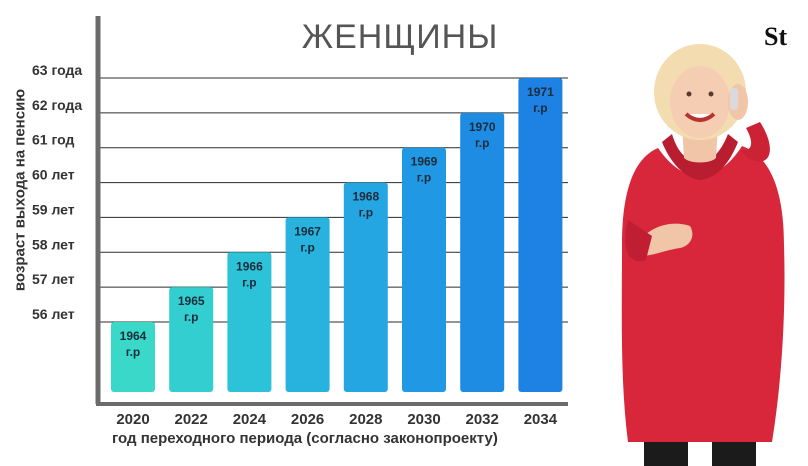 Image resolution: width=808 pixels, height=466 pixels. I want to click on y-tick-label: 59 лет, so click(53, 209).